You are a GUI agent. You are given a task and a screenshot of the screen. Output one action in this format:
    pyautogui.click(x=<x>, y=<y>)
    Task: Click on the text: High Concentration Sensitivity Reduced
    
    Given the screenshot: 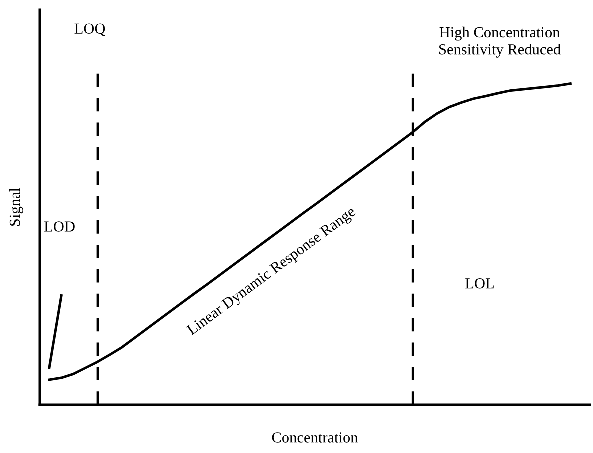 What is the action you would take?
    pyautogui.click(x=500, y=42)
    